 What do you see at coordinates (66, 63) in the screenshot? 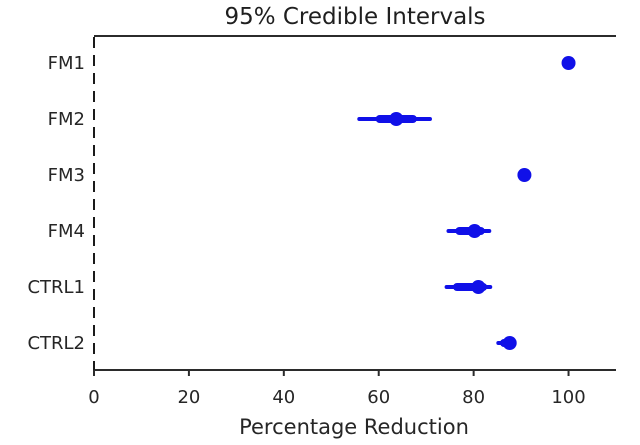
I see `y-category-label: FM1` at bounding box center [66, 63].